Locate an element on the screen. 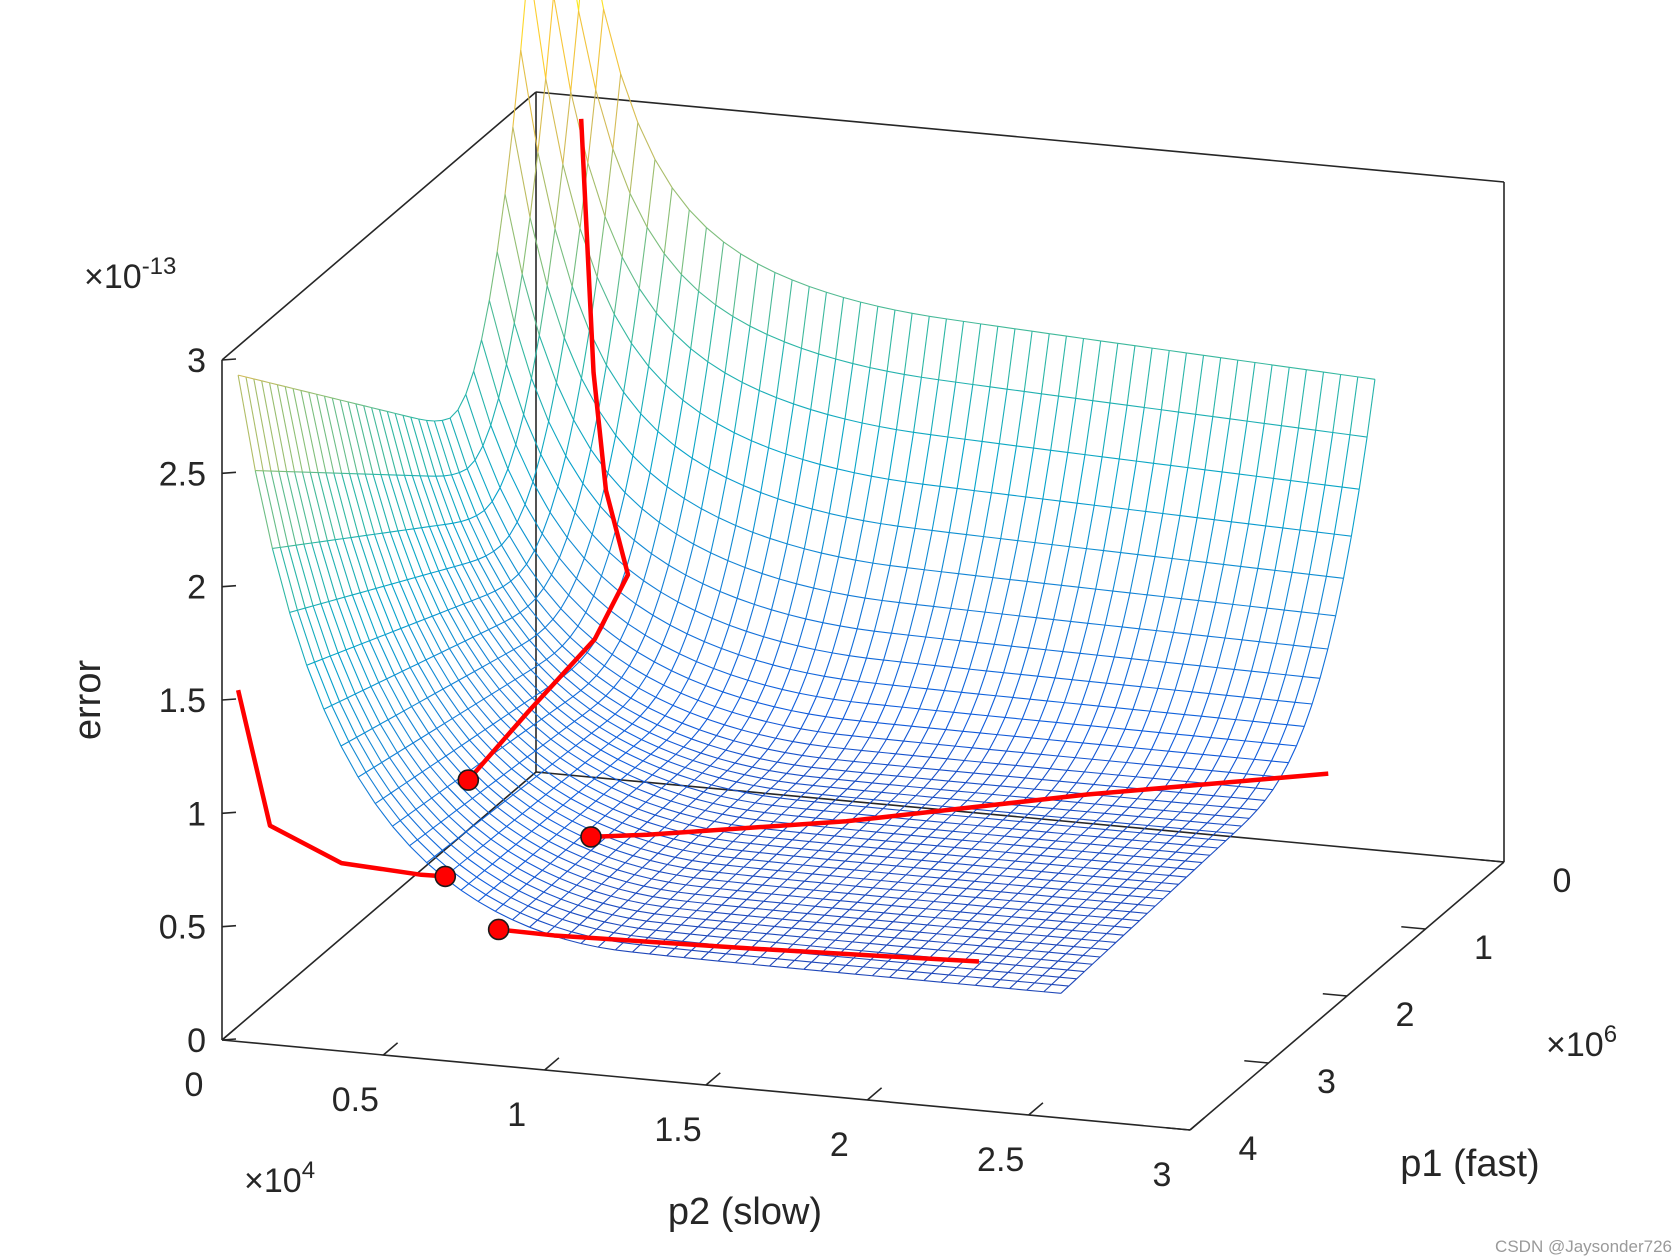 This screenshot has height=1260, width=1680. y-tick-mark is located at coordinates (1413, 927).